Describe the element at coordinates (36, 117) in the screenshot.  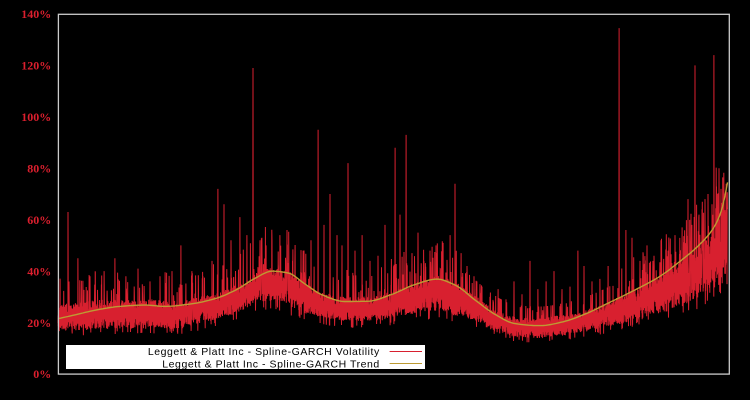
I see `svg-text: 100%` at that location.